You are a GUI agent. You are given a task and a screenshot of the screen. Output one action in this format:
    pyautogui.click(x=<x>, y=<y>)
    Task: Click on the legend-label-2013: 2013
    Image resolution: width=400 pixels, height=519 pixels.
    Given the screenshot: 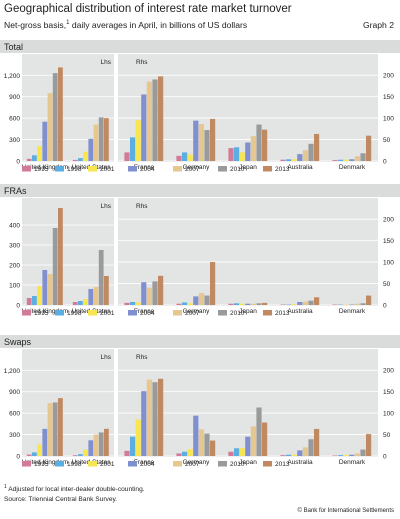 What is the action you would take?
    pyautogui.click(x=282, y=169)
    